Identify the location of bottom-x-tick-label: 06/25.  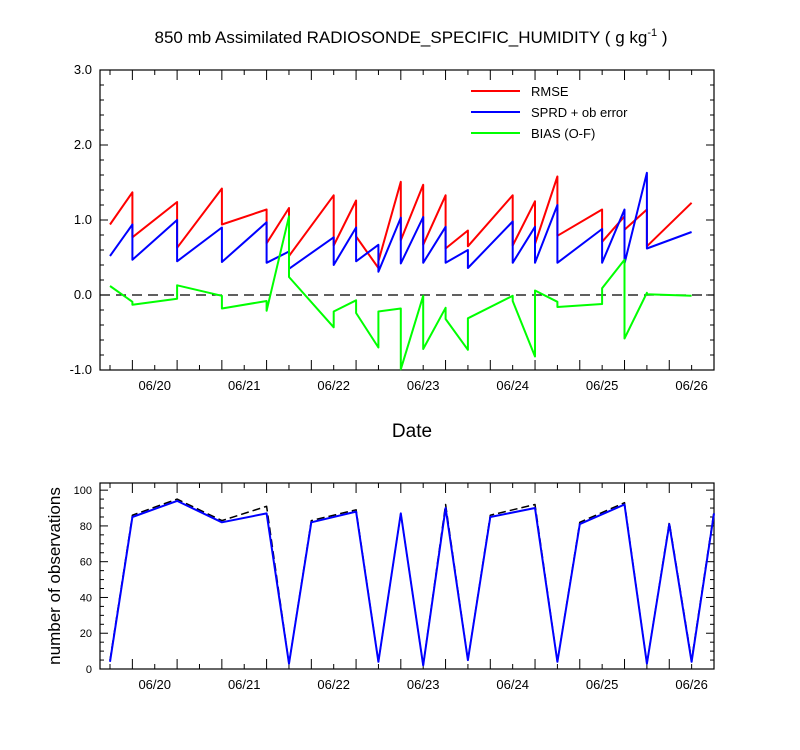
(602, 684).